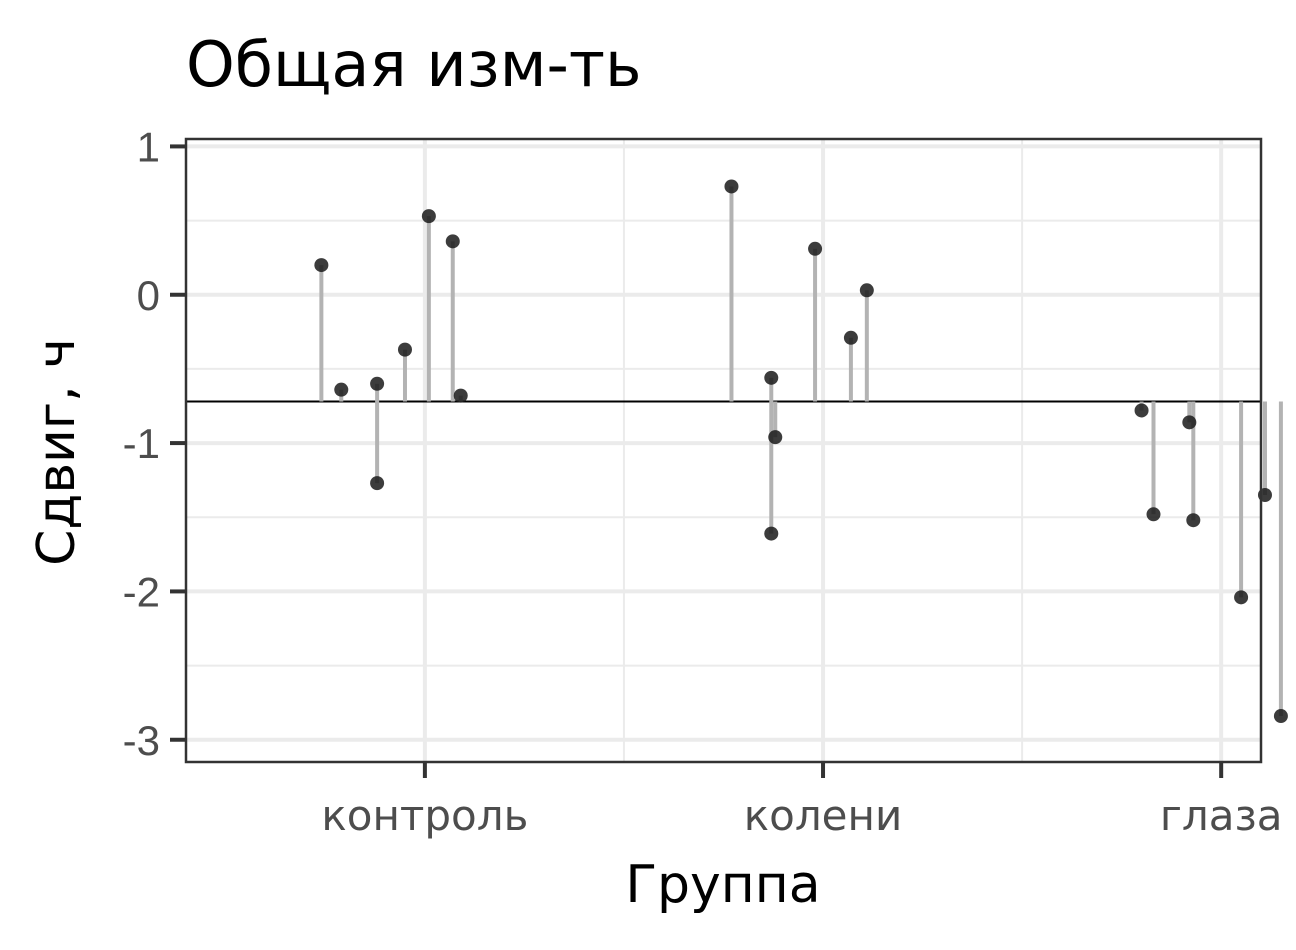 This screenshot has width=1296, height=950. I want to click on x-axis-title: Группа, so click(722, 885).